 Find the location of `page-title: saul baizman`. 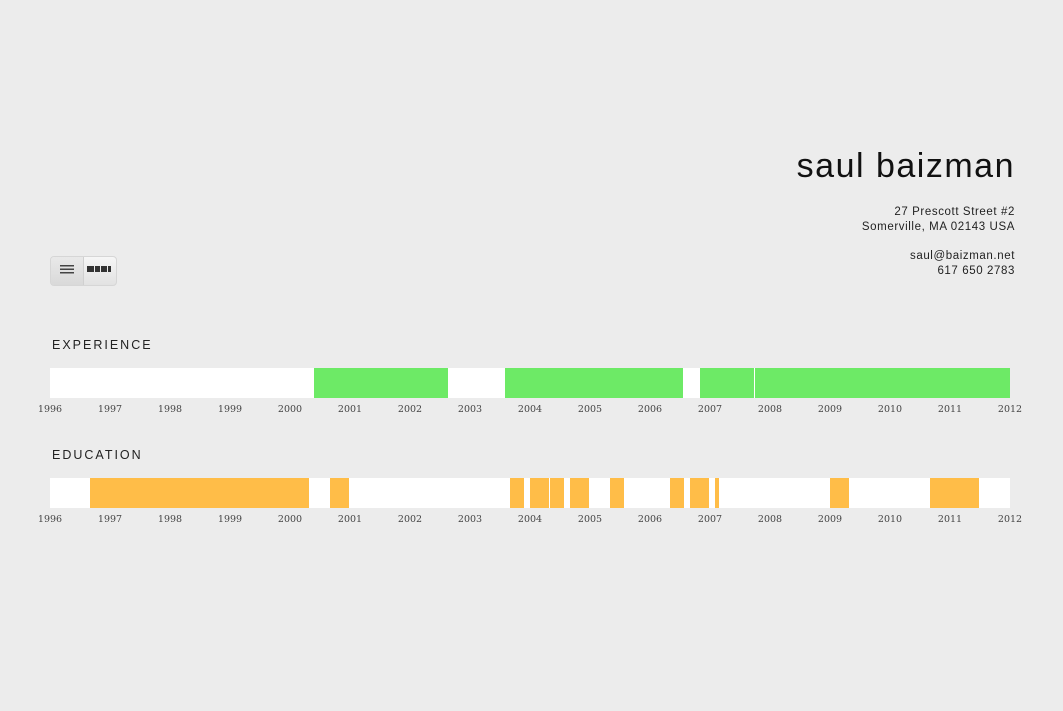

page-title: saul baizman is located at coordinates (905, 166).